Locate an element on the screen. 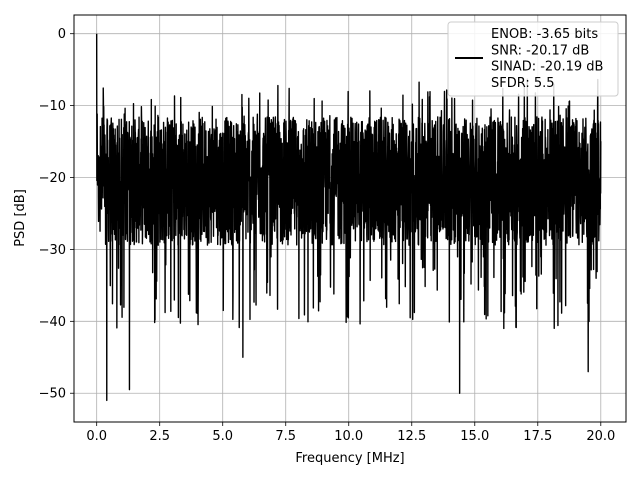  legend-box is located at coordinates (533, 59).